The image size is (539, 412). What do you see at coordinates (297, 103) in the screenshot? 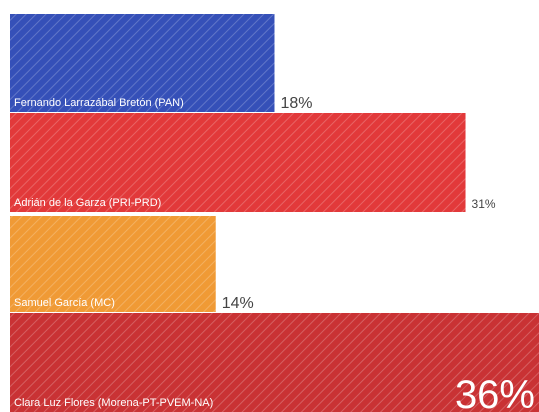
I see `value-label-1: 18%` at bounding box center [297, 103].